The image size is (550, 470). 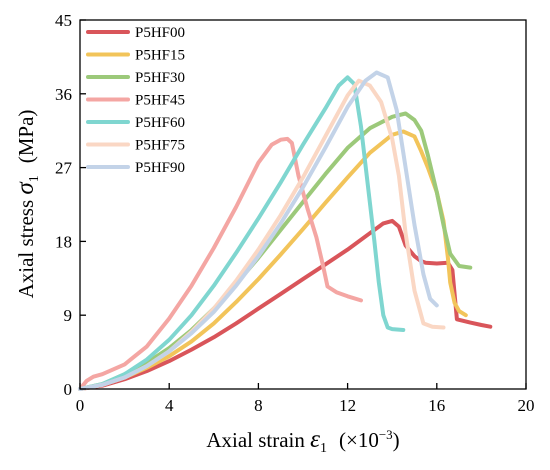 I want to click on x-axis-unit: (×10, so click(x=359, y=440).